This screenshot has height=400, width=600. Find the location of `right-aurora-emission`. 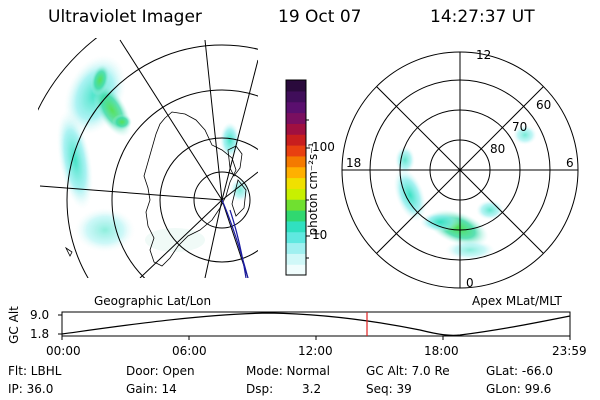

right-aurora-emission is located at coordinates (465, 192).